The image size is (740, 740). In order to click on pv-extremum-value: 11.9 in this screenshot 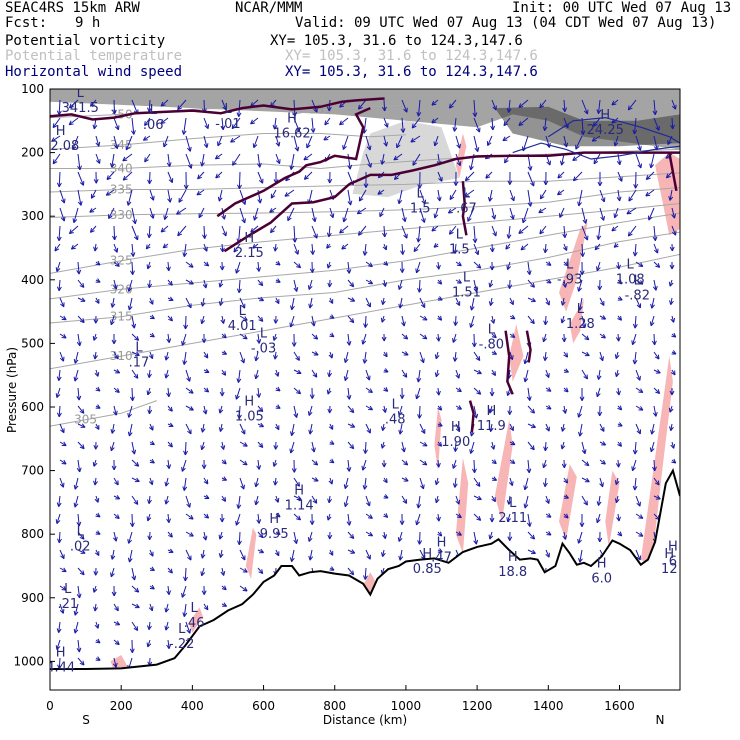, I will do `click(491, 426)`.